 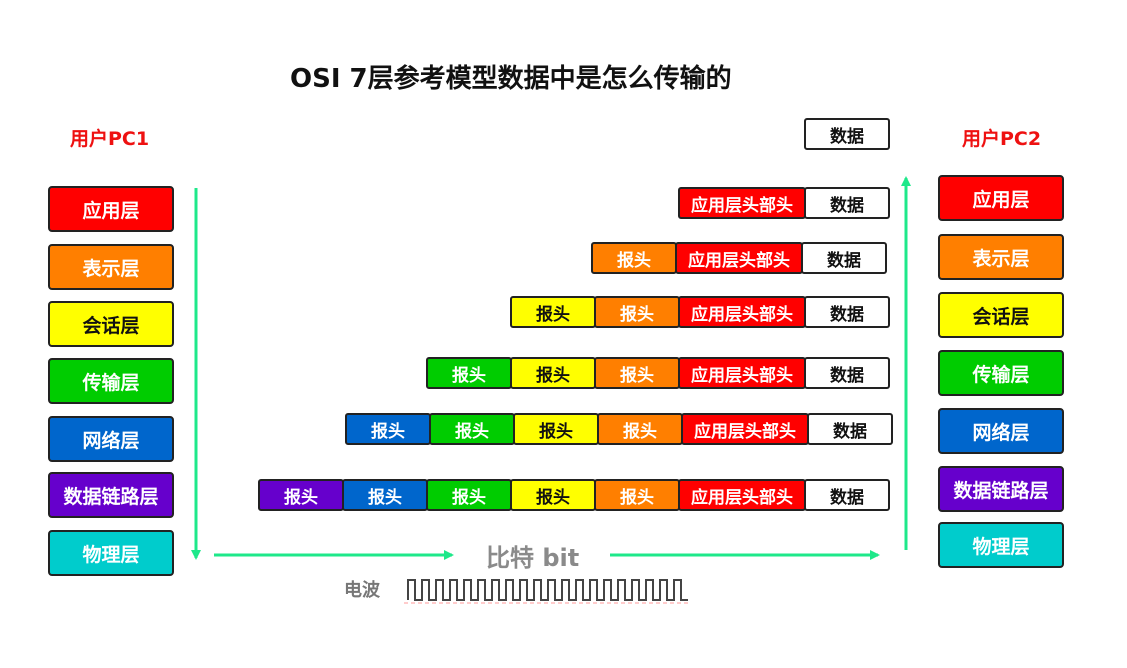 What do you see at coordinates (1001, 545) in the screenshot?
I see `pc2-layer-7: 物理层` at bounding box center [1001, 545].